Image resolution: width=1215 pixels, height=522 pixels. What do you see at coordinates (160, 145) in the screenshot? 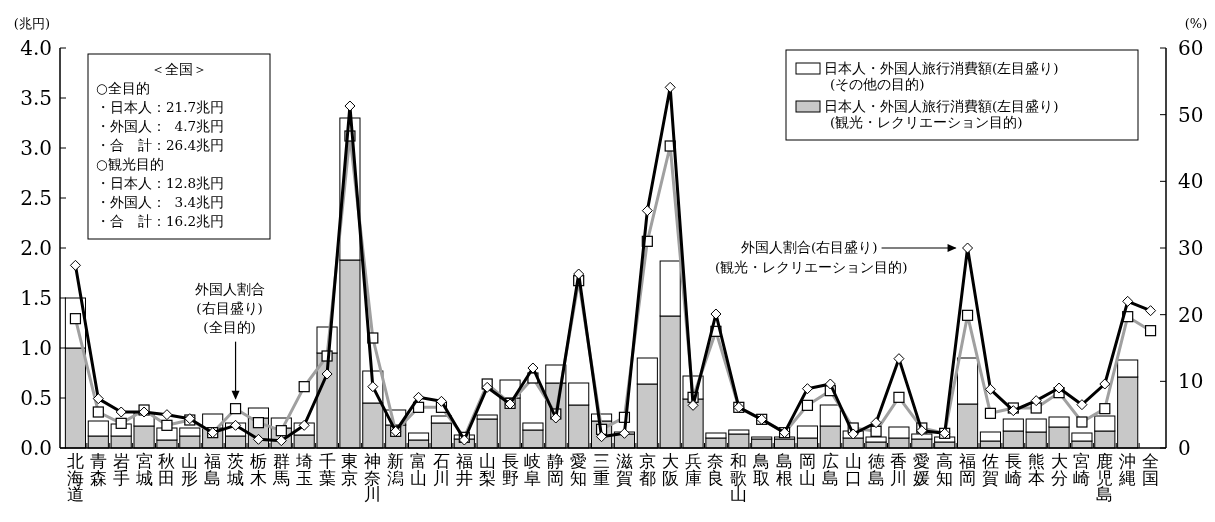
I see `annotation: ・合 計：26.4兆円` at bounding box center [160, 145].